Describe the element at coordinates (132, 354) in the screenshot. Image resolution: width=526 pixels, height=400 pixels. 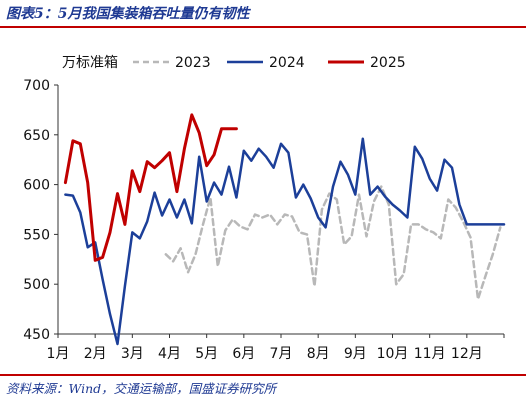
I see `x-tick-label: 3月` at that location.